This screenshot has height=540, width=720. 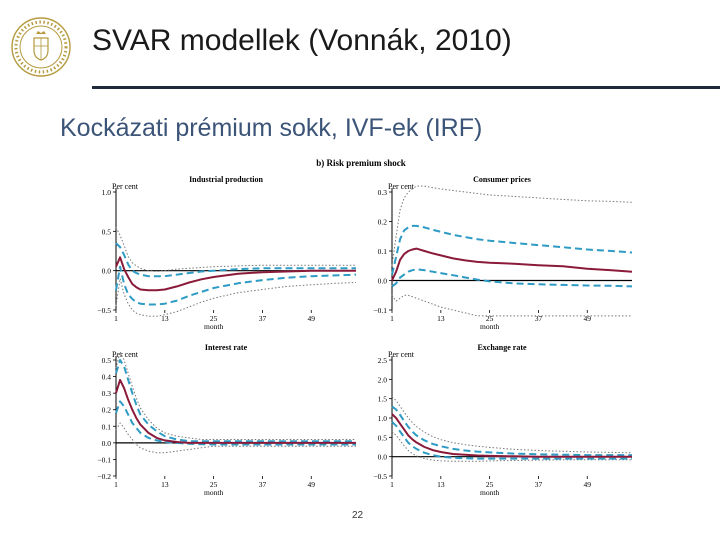 I want to click on chart-1-series-inner-upper, so click(x=235, y=260).